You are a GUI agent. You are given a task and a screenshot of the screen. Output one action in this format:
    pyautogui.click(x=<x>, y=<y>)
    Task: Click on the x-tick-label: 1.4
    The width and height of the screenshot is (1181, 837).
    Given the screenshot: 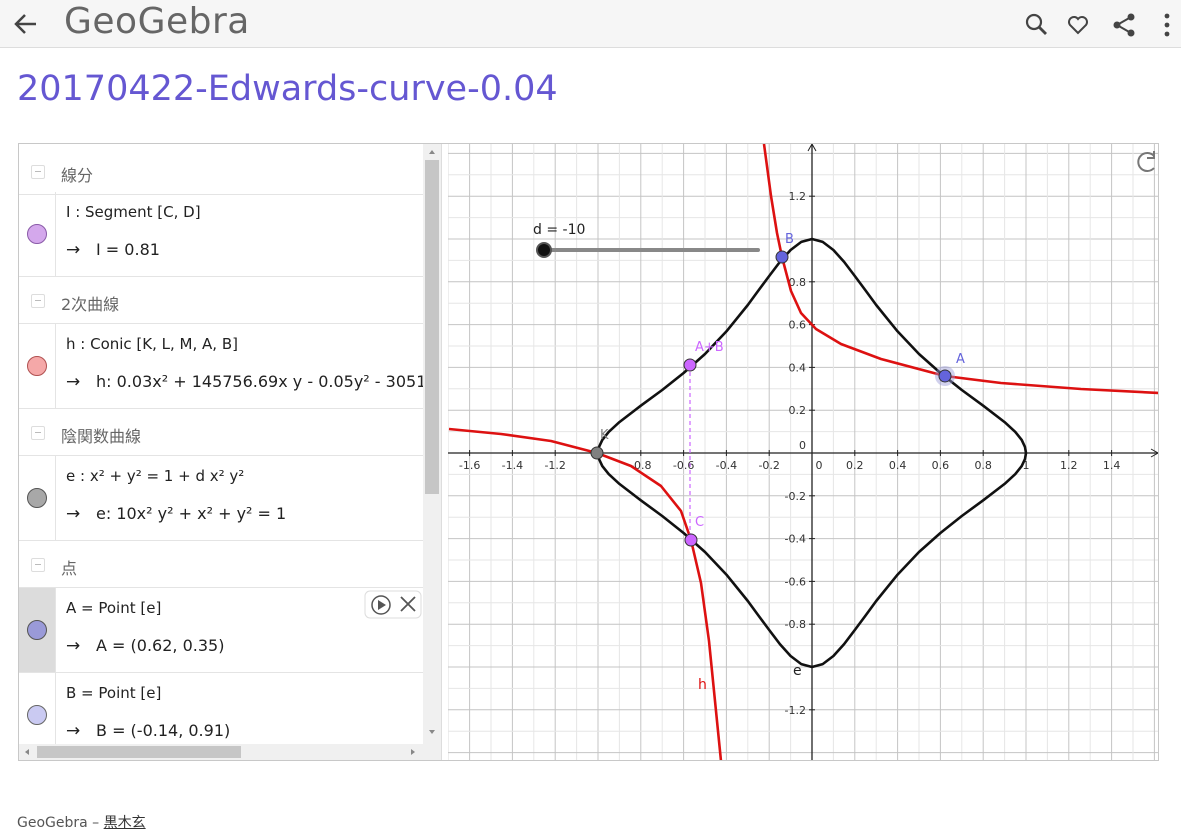 What is the action you would take?
    pyautogui.click(x=1112, y=465)
    